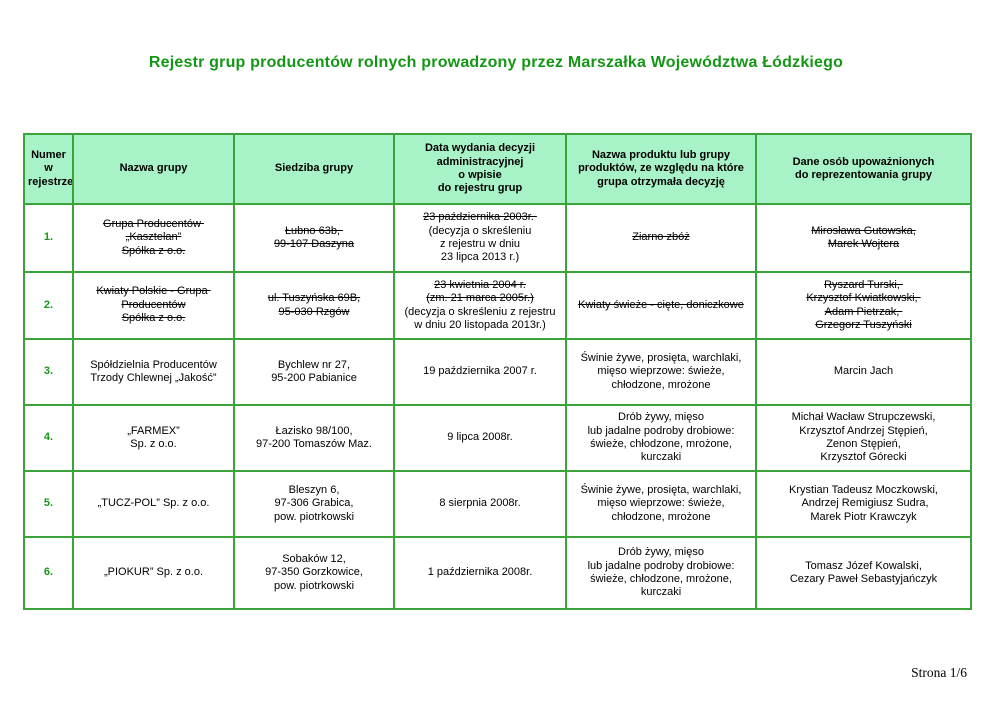 The height and width of the screenshot is (701, 992). I want to click on cell-line: Andrzej Remigiusz Sudra,, so click(863, 503).